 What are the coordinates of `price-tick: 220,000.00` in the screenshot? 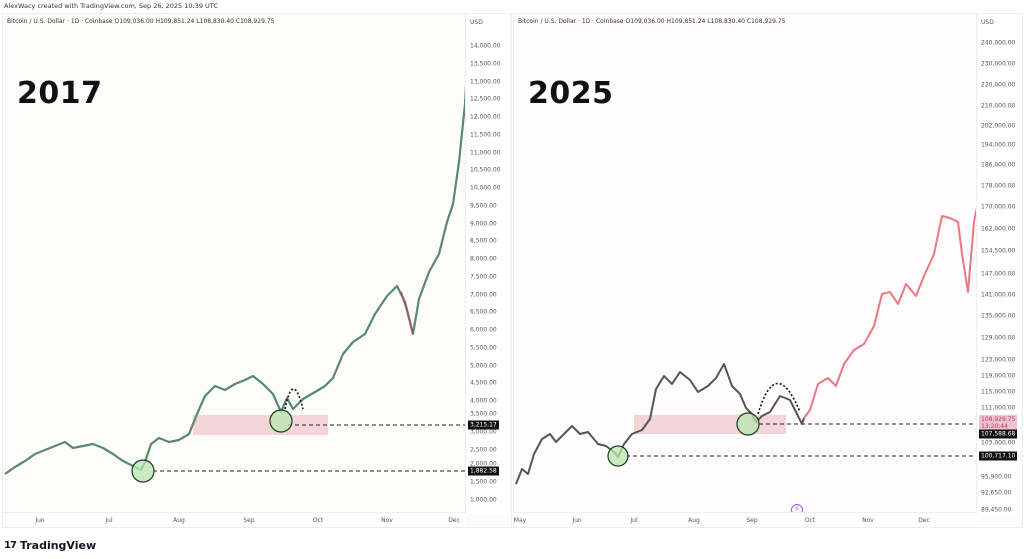 It's located at (998, 85).